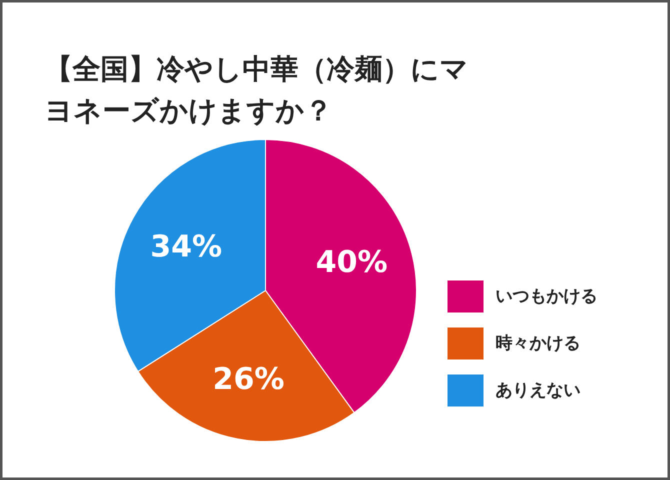 The height and width of the screenshot is (480, 670). Describe the element at coordinates (186, 246) in the screenshot. I see `data-label: 34%` at that location.